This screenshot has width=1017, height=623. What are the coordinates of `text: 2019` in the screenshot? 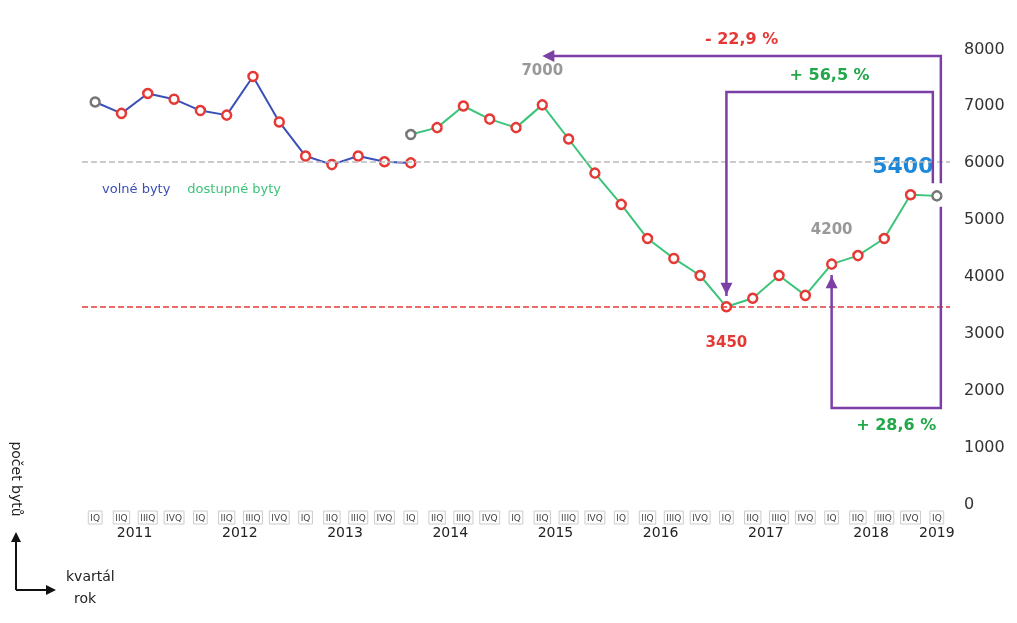 It's located at (937, 532).